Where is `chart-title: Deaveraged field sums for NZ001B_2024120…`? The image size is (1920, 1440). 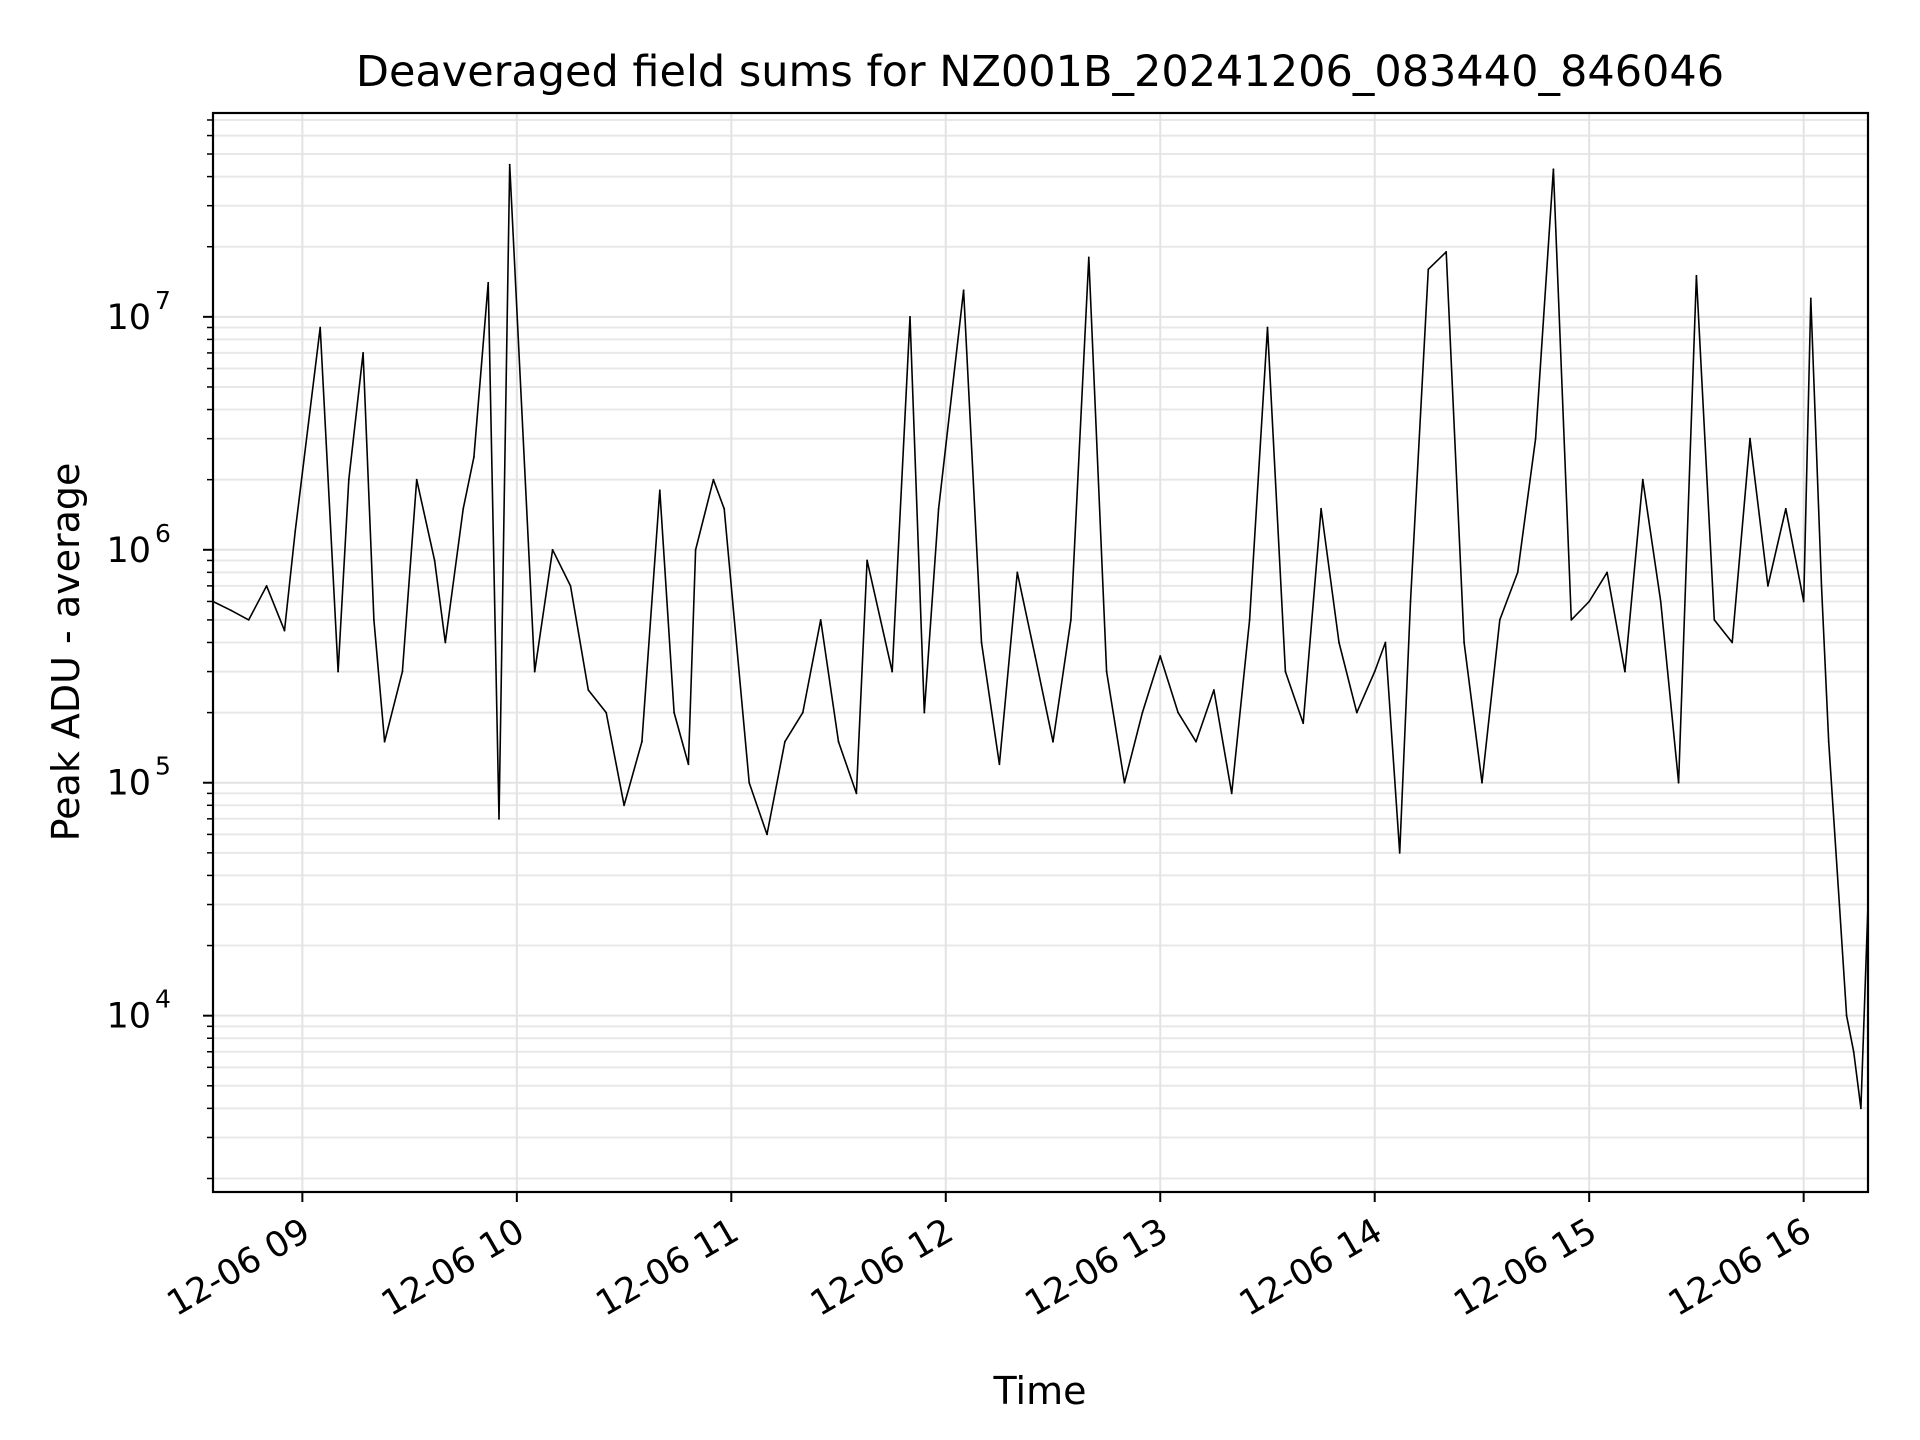 chart-title: Deaveraged field sums for NZ001B_2024120… is located at coordinates (1040, 72).